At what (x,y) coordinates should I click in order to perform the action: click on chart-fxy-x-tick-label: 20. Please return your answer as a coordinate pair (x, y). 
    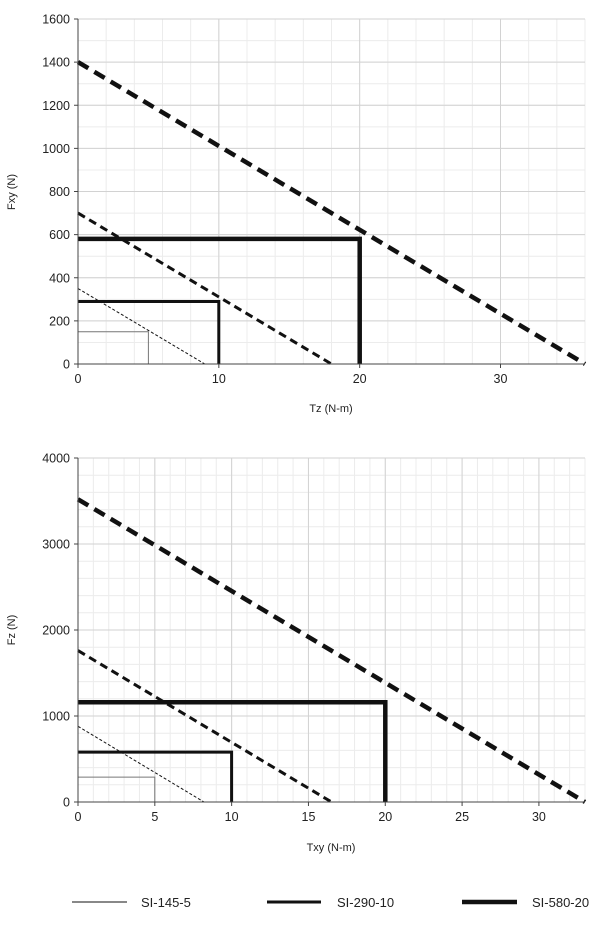
    Looking at the image, I should click on (360, 379).